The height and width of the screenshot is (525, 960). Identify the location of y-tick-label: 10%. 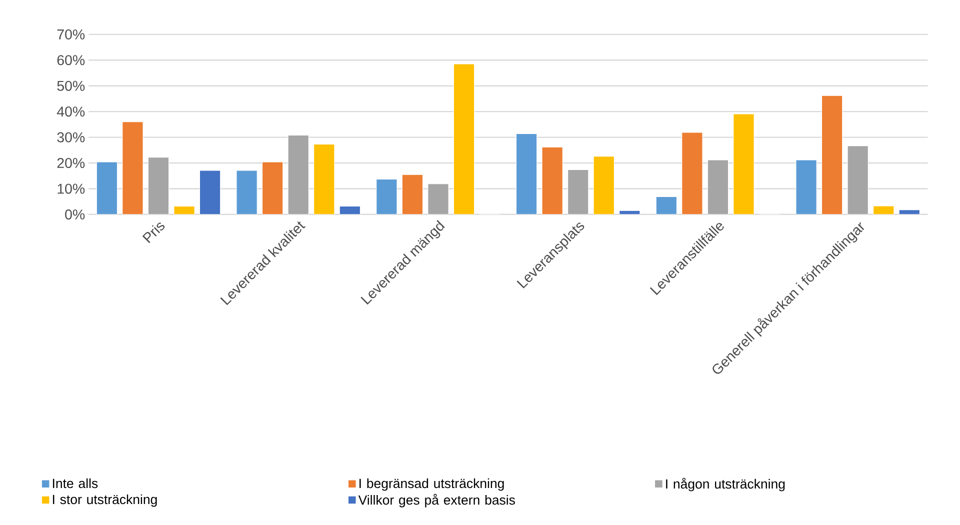
(71, 189).